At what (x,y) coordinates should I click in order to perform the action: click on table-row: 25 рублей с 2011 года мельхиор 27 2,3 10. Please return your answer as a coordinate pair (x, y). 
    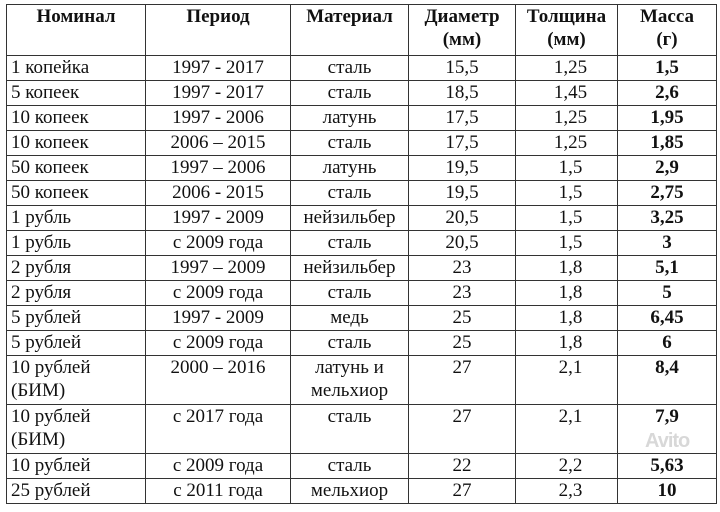
    Looking at the image, I should click on (361, 491).